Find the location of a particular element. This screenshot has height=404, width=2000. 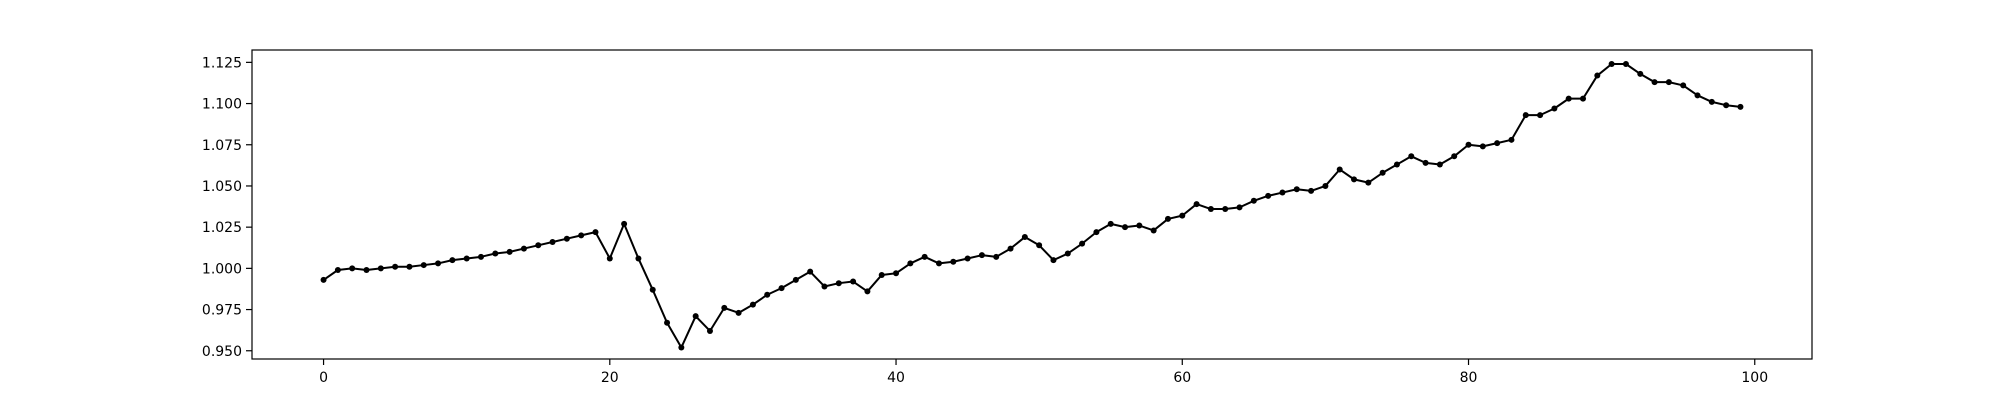

y-tick-label: 1.075 is located at coordinates (222, 146).